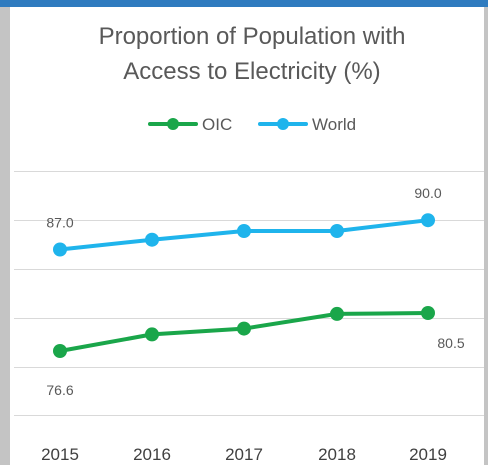 The image size is (488, 465). What do you see at coordinates (337, 231) in the screenshot?
I see `data-point-world-2018` at bounding box center [337, 231].